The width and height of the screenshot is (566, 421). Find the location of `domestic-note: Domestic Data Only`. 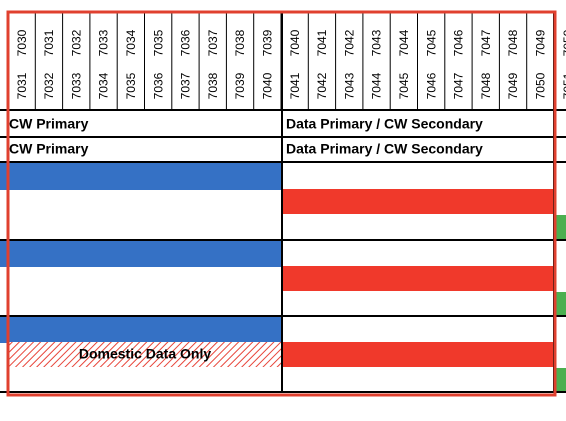

domestic-note: Domestic Data Only is located at coordinates (145, 354).